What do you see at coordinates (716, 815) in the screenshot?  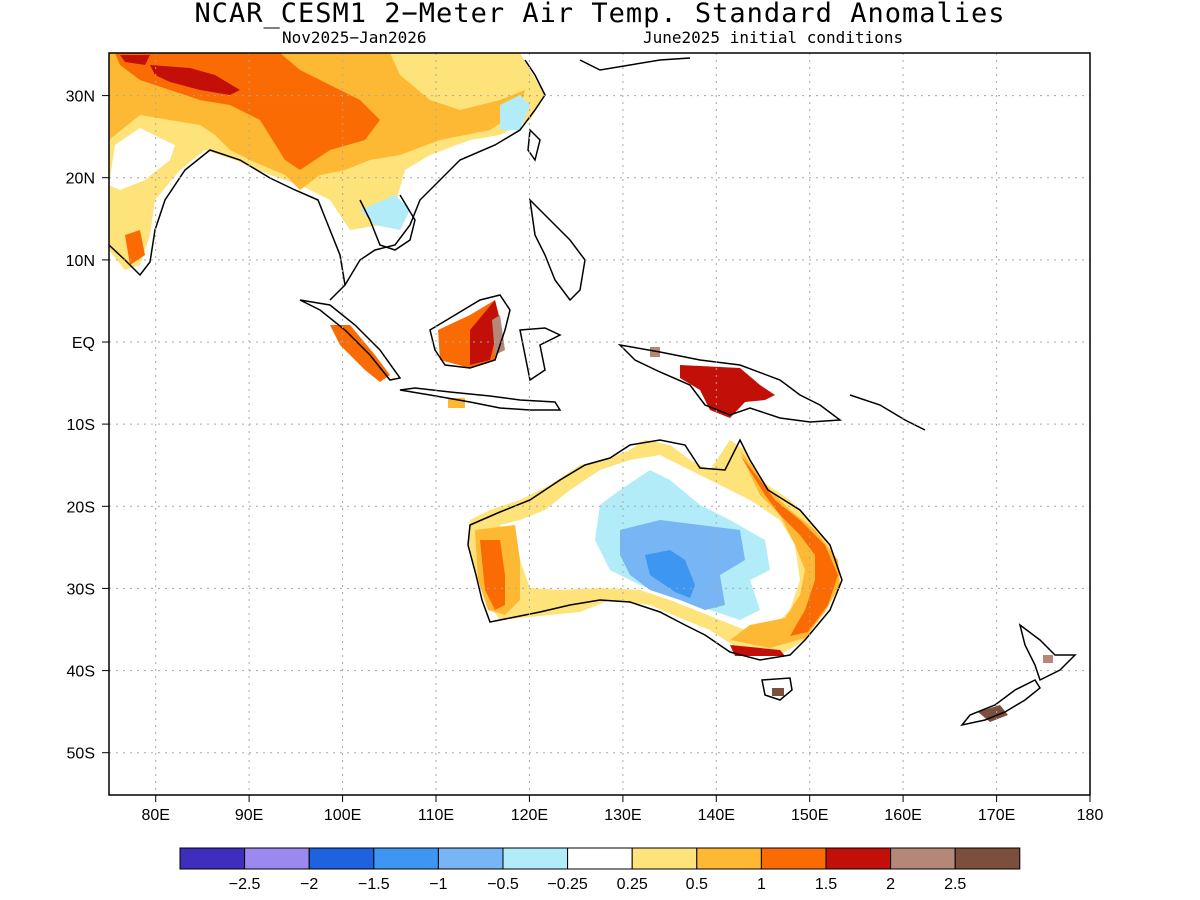 I see `lon-label: 140E` at bounding box center [716, 815].